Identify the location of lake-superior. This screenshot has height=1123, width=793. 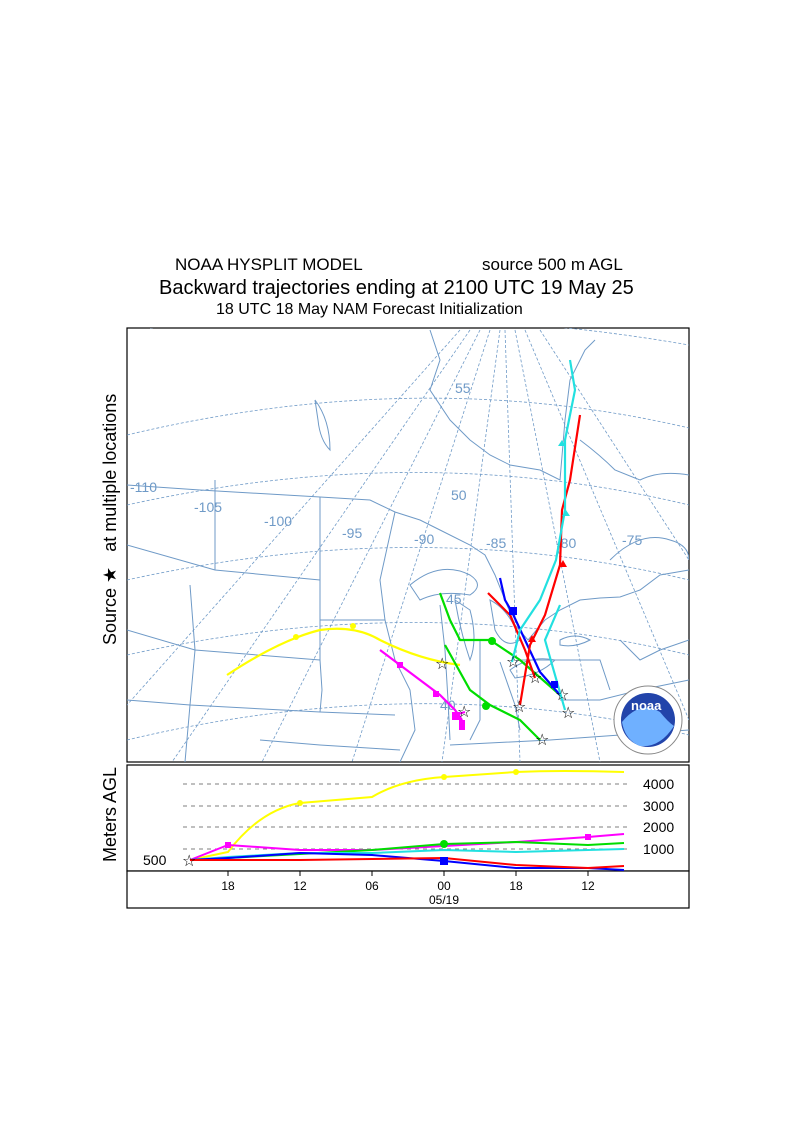
(443, 584).